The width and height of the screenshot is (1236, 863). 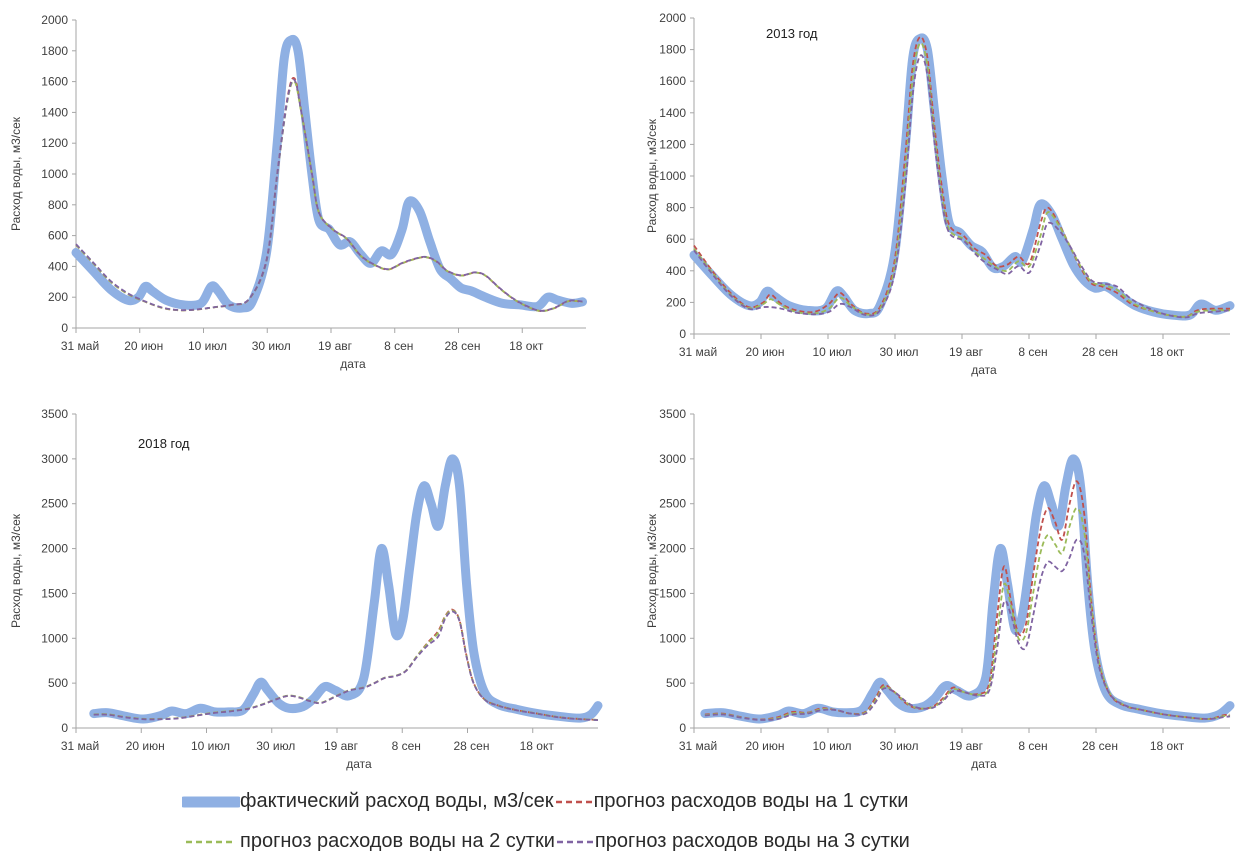 I want to click on legend-item-forecast-3: прогноз расходов воды на 3 сутки, so click(x=732, y=841).